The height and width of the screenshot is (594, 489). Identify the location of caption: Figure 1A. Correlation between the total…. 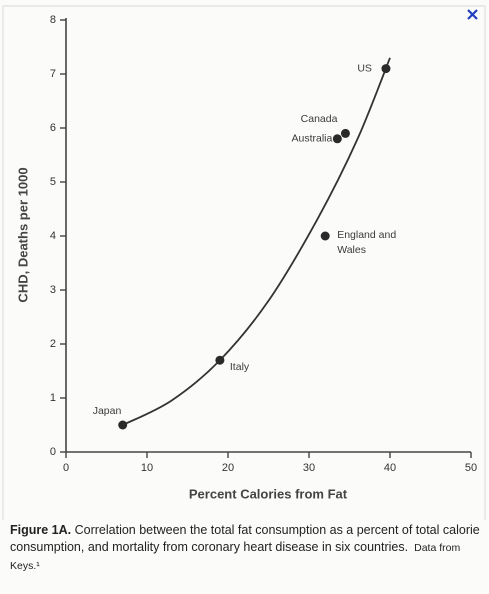
(245, 548).